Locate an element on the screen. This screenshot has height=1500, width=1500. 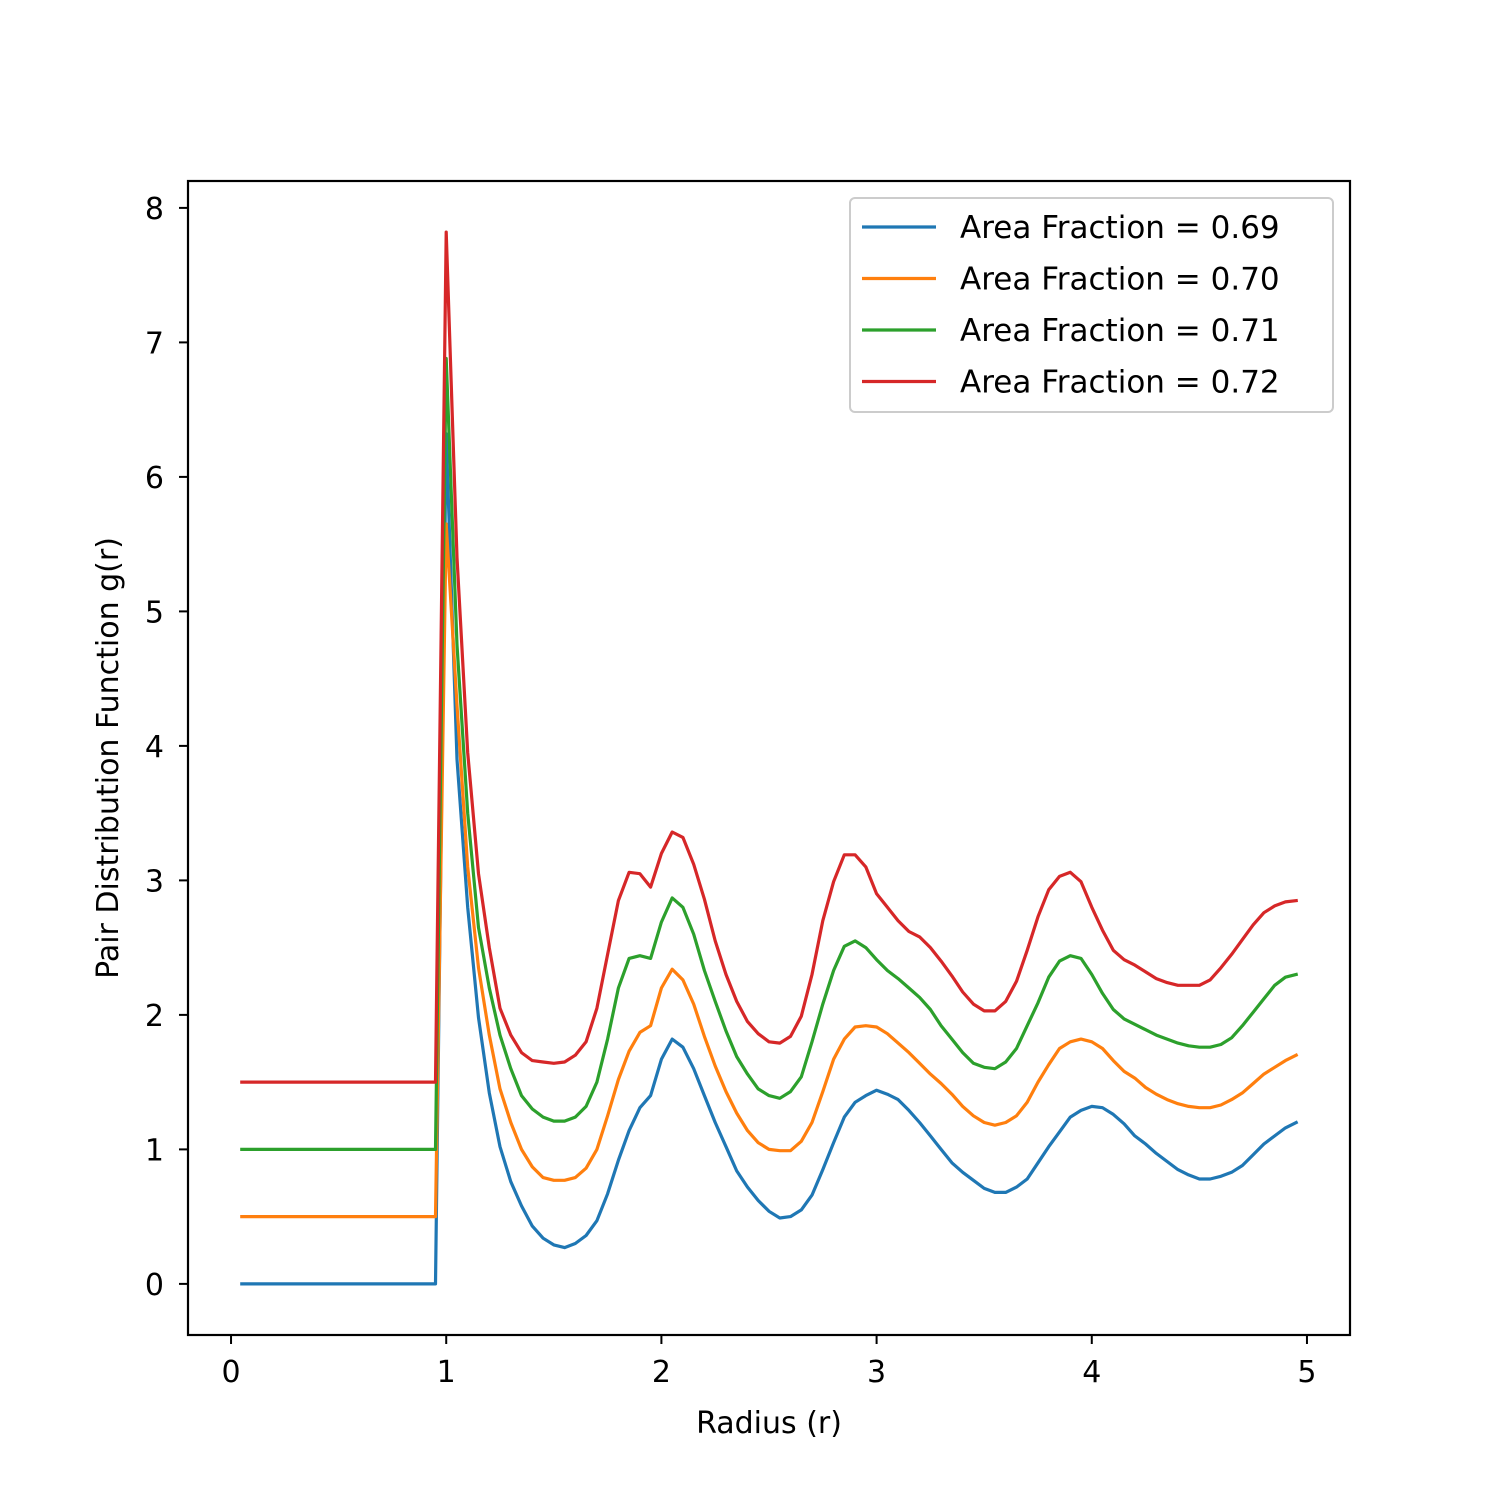
x-tick-label: 3 is located at coordinates (876, 1372).